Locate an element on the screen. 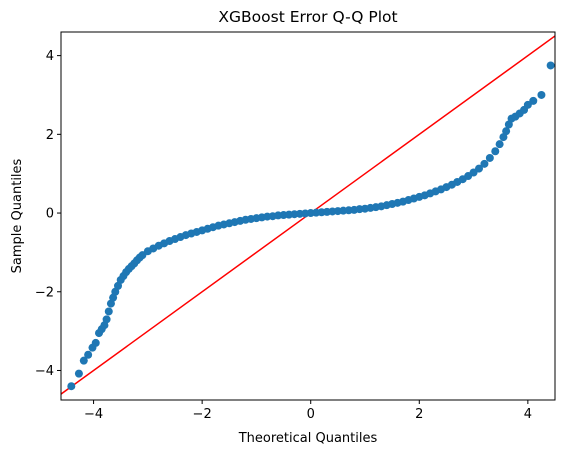  y-tick-label: 0 is located at coordinates (50, 214).